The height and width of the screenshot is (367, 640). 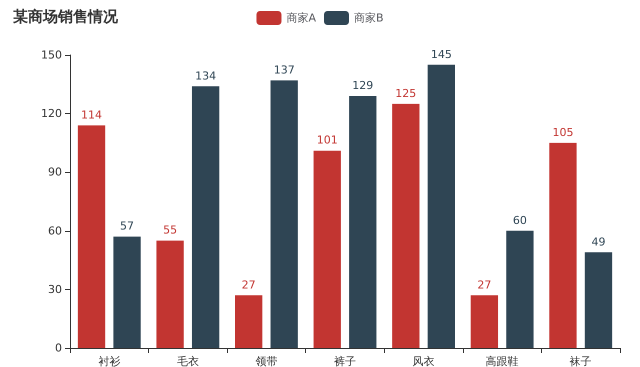 What do you see at coordinates (423, 361) in the screenshot?
I see `x-tick-label: 风衣` at bounding box center [423, 361].